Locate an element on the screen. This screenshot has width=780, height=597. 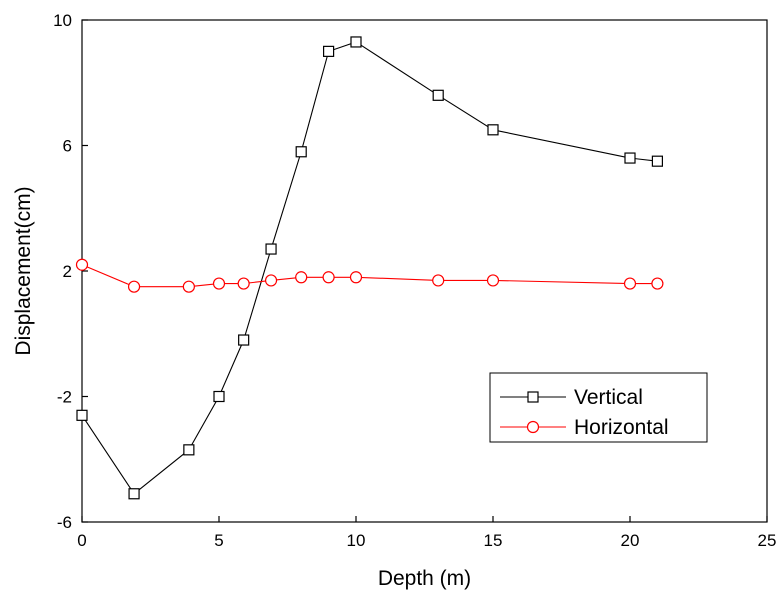
legend-marker-vertical is located at coordinates (533, 397).